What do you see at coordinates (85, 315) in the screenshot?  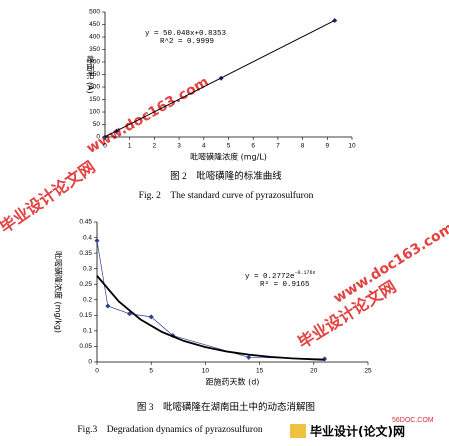 I see `y-tick-label: 0.15` at bounding box center [85, 315].